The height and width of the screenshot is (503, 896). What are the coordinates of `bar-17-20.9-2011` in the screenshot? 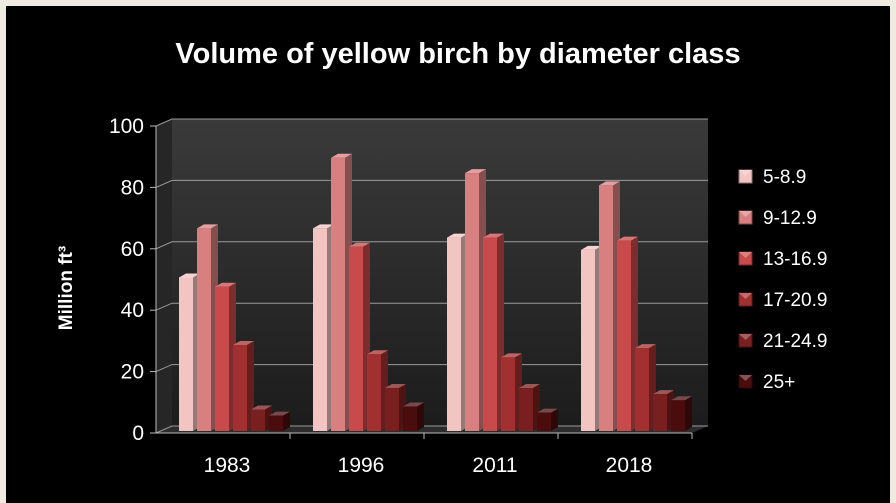 It's located at (511, 392).